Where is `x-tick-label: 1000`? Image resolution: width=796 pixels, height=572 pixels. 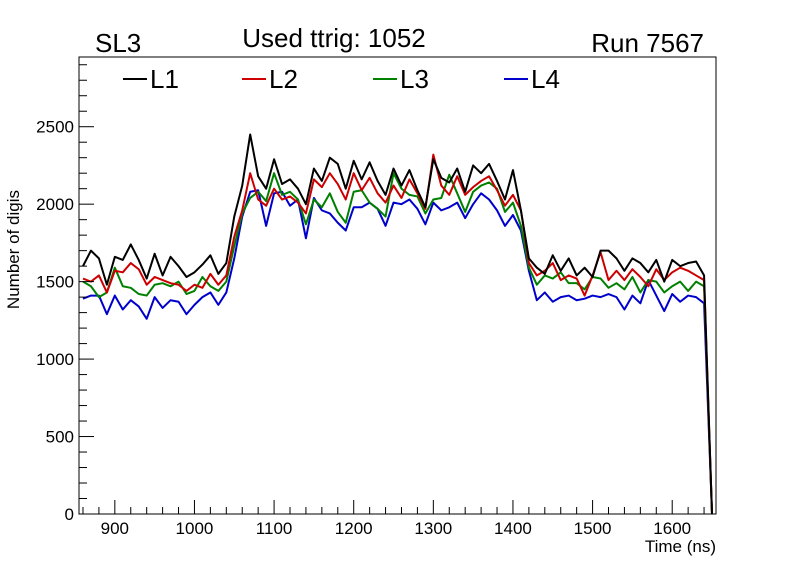 x-tick-label: 1000 is located at coordinates (195, 528).